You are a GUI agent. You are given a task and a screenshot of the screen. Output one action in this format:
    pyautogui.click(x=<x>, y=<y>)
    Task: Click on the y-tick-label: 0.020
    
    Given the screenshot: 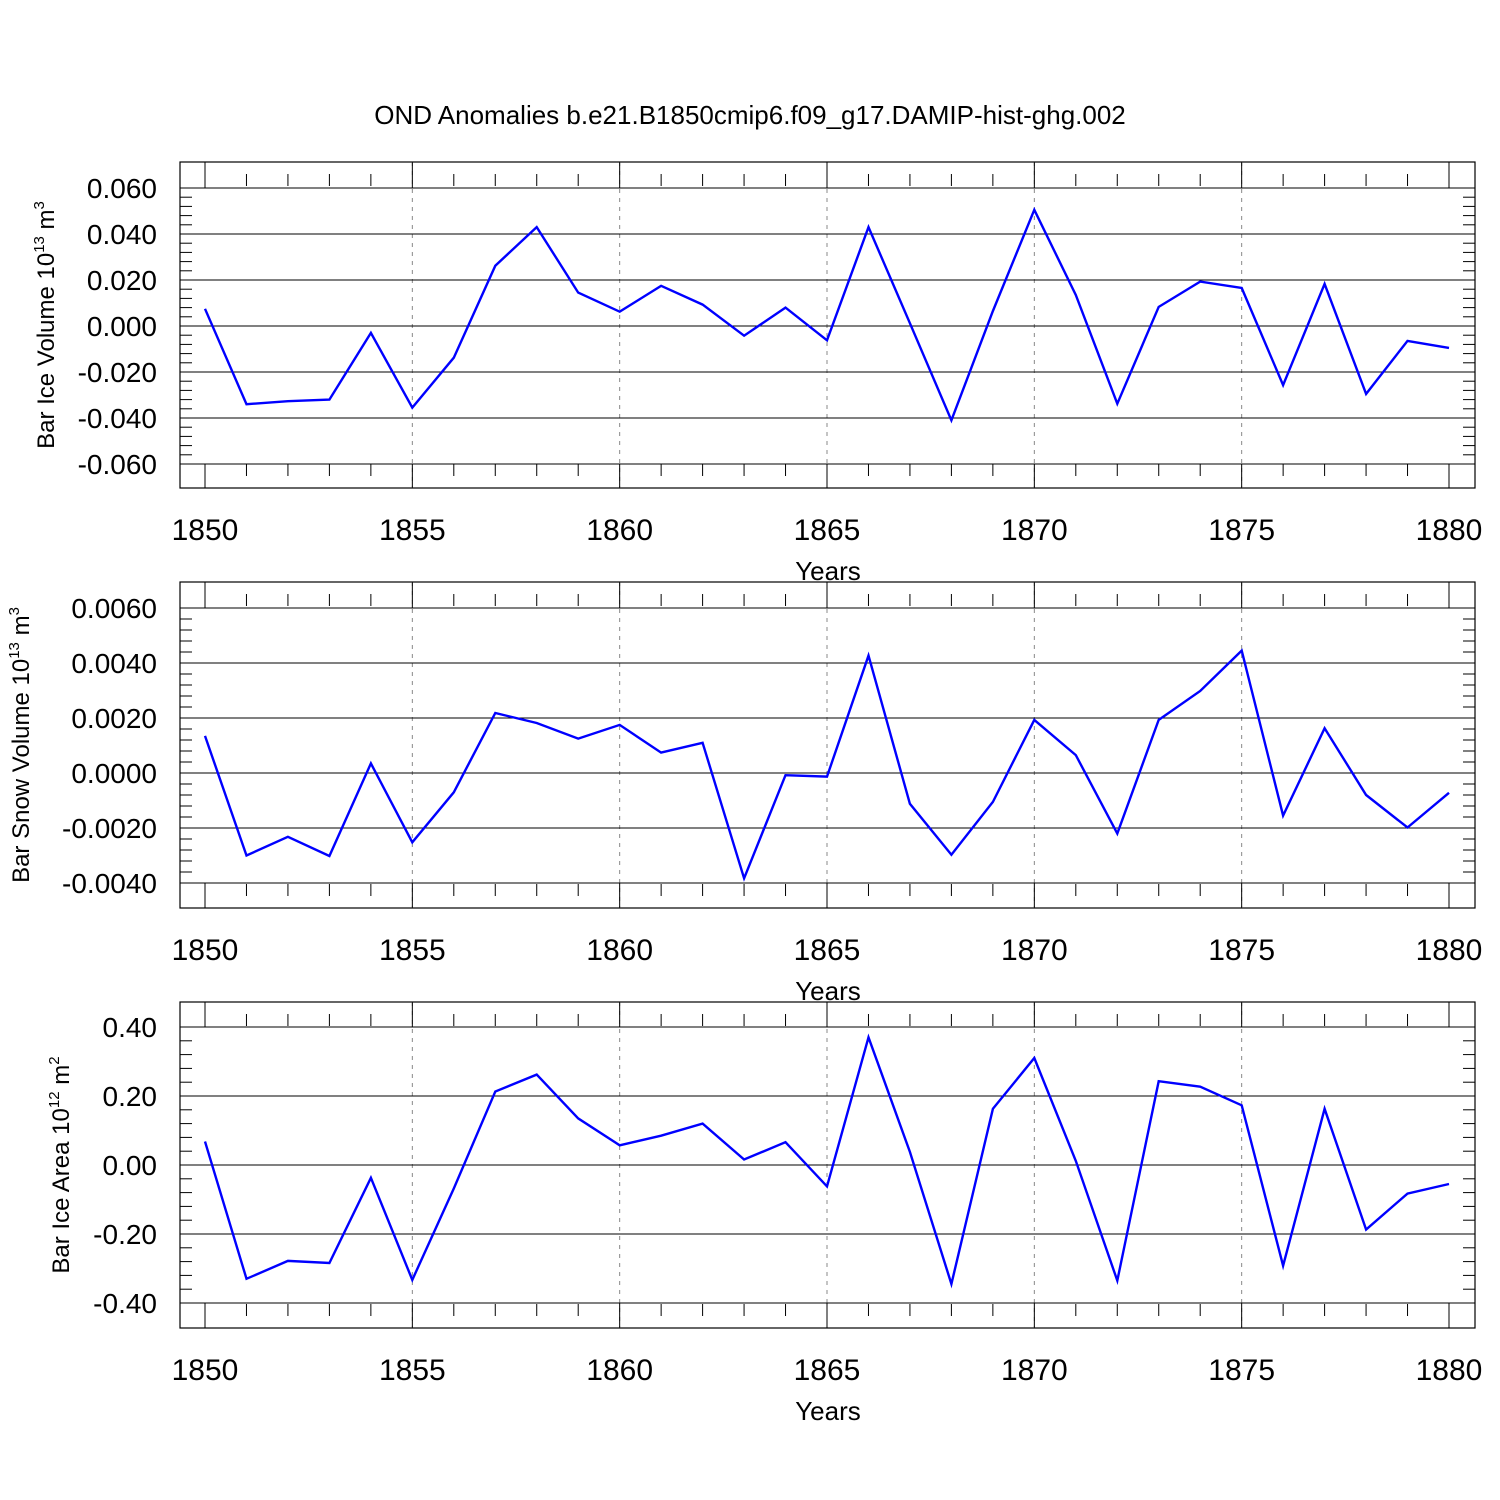 What is the action you would take?
    pyautogui.click(x=122, y=280)
    